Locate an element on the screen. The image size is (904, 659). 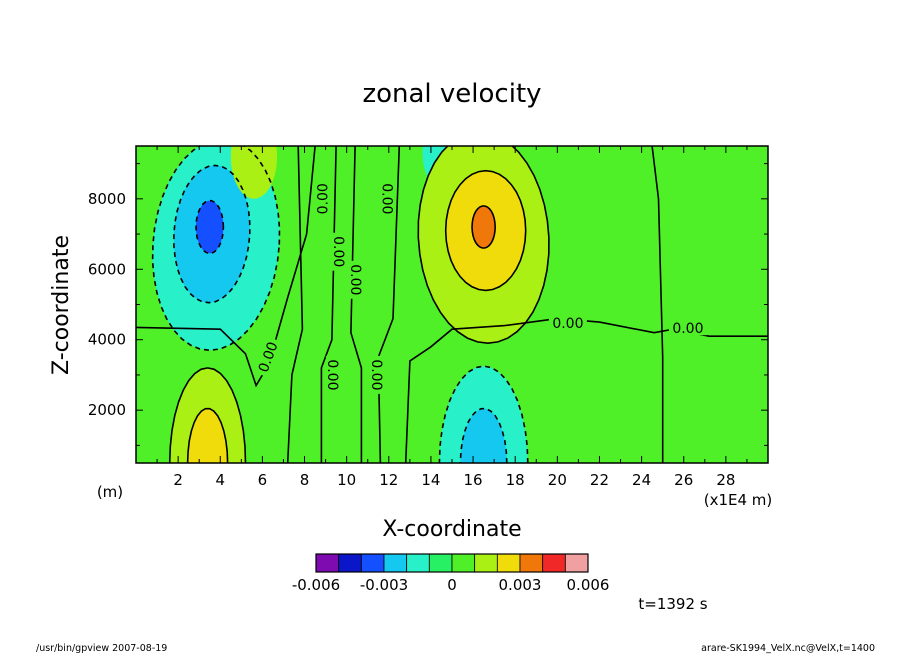
x-tick-label: 18 is located at coordinates (515, 480).